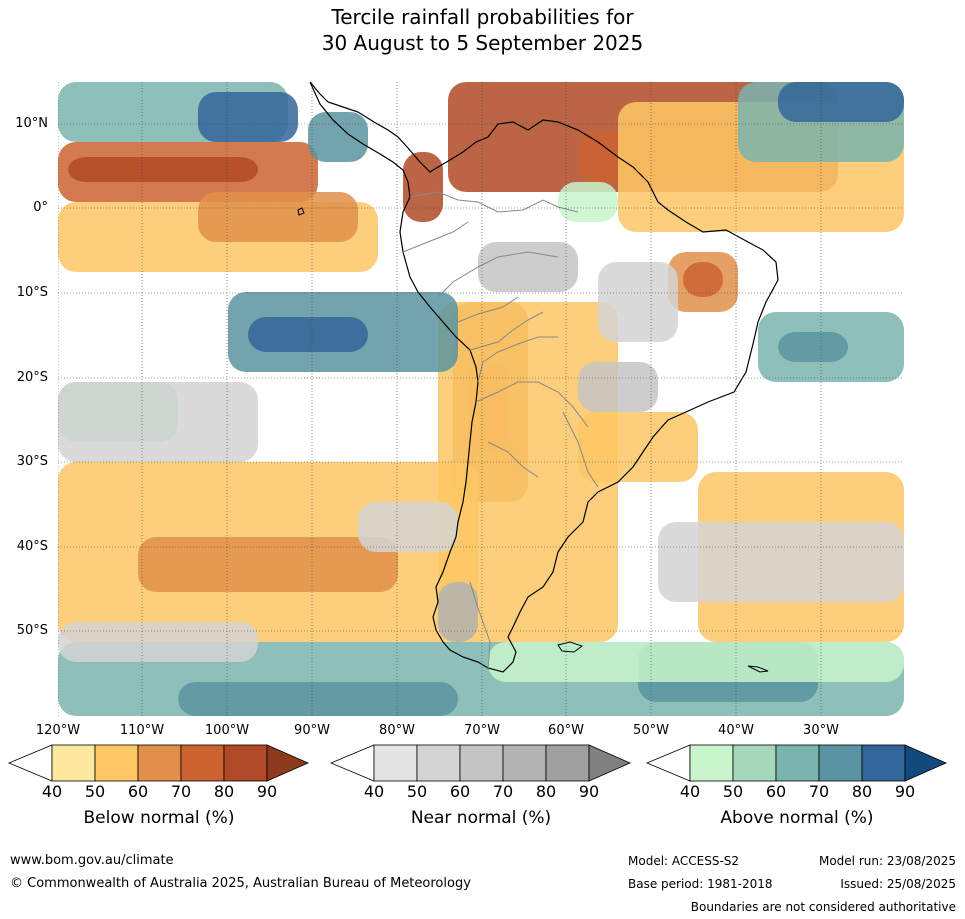 This screenshot has width=965, height=919. What do you see at coordinates (301, 211) in the screenshot?
I see `galapagos-island` at bounding box center [301, 211].